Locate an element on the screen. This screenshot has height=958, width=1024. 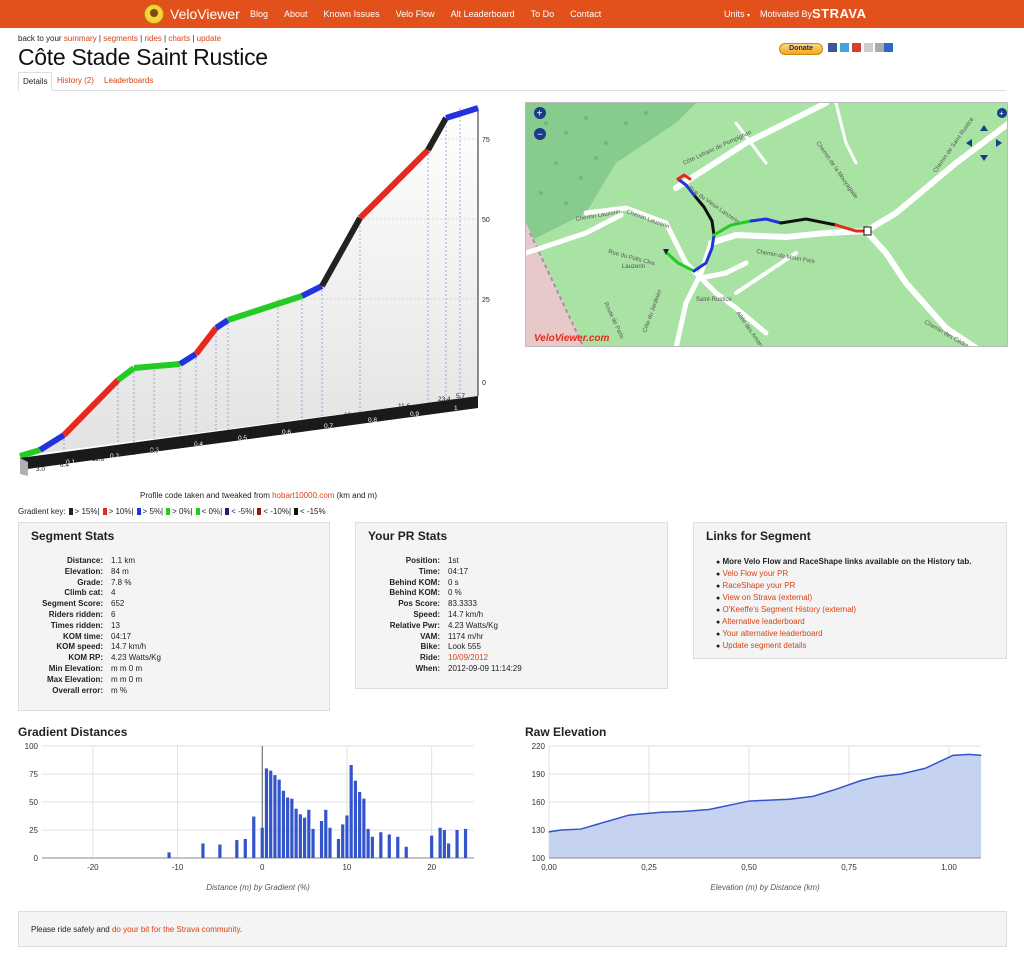
stat-value: 652 is located at coordinates (118, 604).